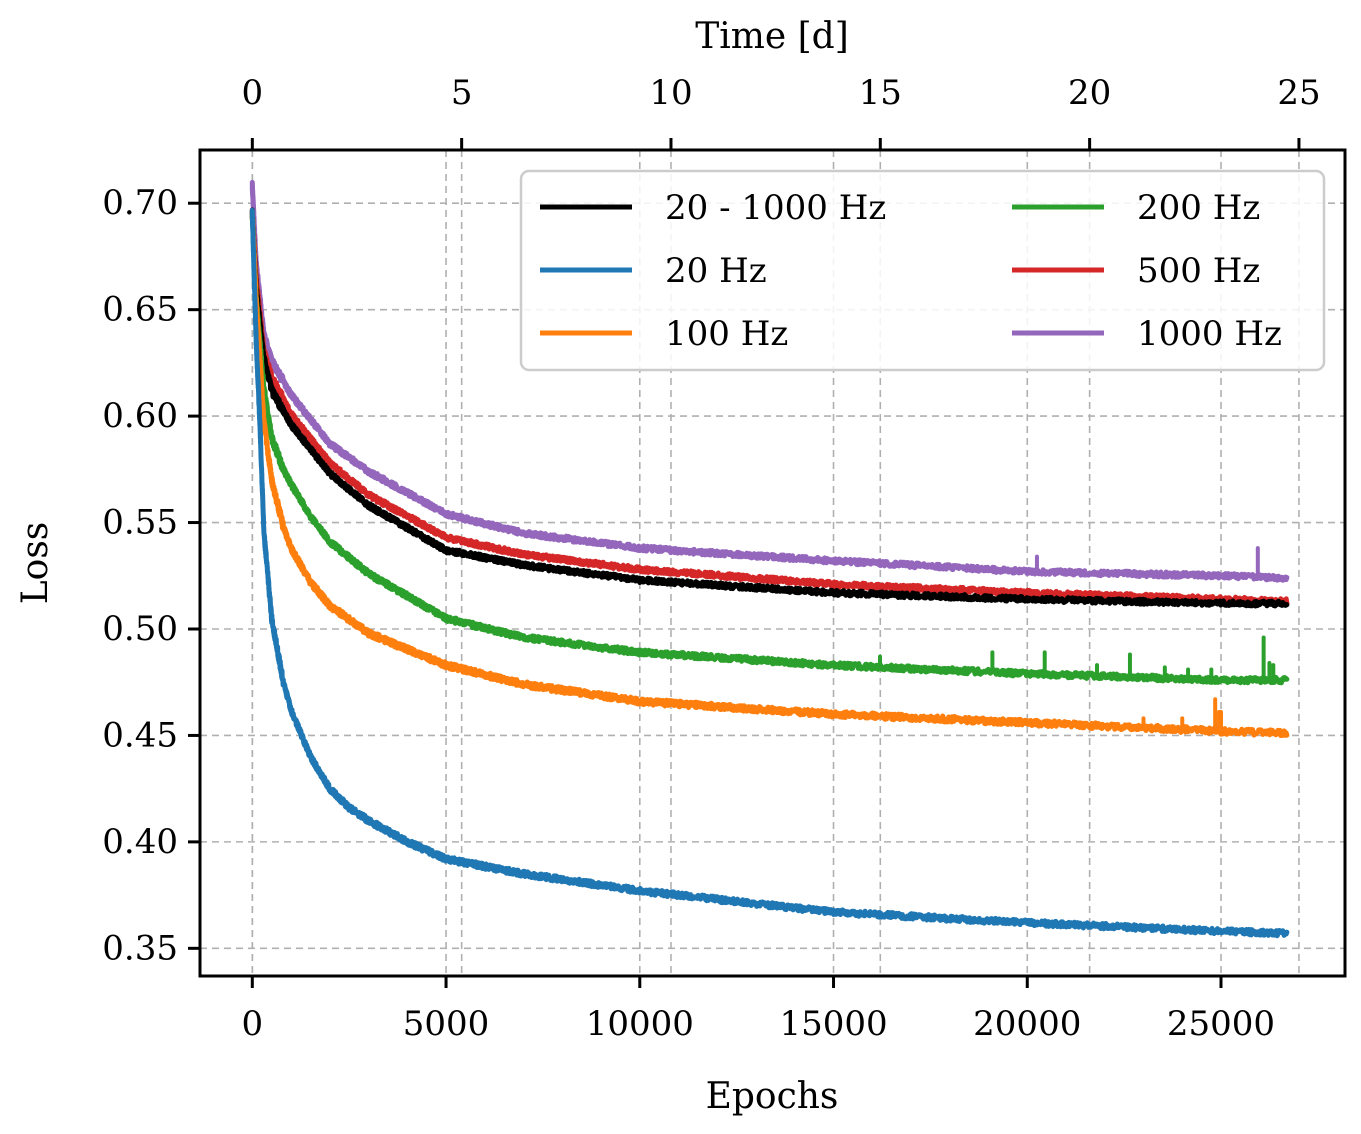  I want to click on x-tick-label: 15000, so click(833, 1024).